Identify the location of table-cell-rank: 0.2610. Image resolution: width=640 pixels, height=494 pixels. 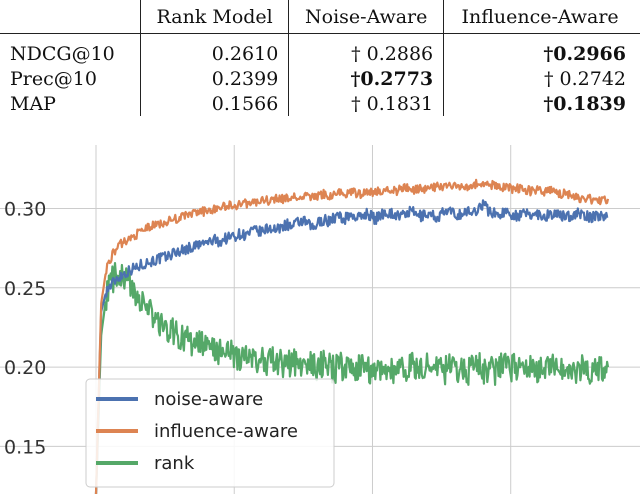
(215, 49).